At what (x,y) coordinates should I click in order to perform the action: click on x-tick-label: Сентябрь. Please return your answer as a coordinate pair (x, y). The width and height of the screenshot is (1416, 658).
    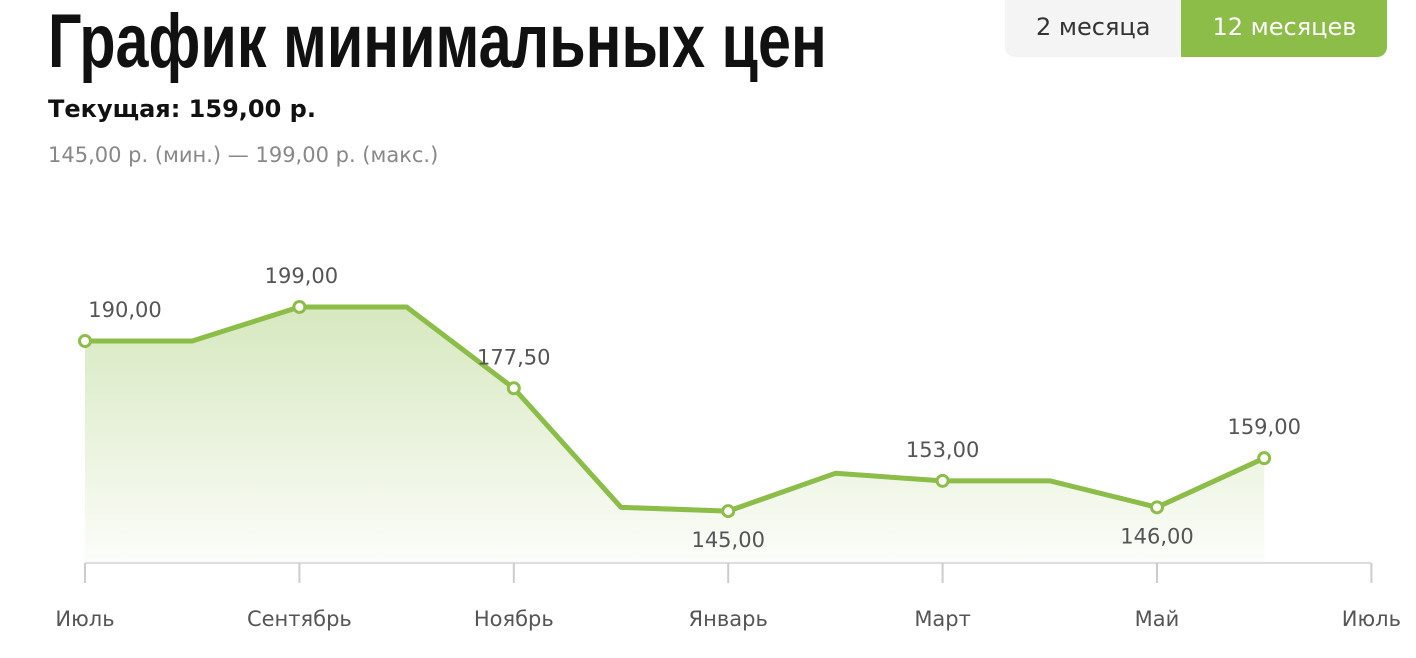
    Looking at the image, I should click on (299, 619).